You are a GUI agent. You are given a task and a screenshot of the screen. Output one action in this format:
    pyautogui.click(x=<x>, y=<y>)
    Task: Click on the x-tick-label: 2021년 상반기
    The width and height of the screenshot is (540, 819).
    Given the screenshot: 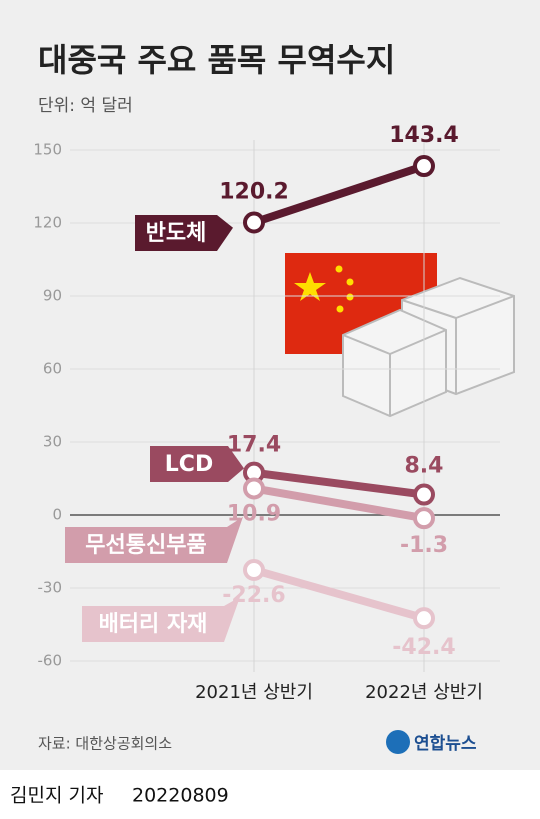 What is the action you would take?
    pyautogui.click(x=254, y=692)
    